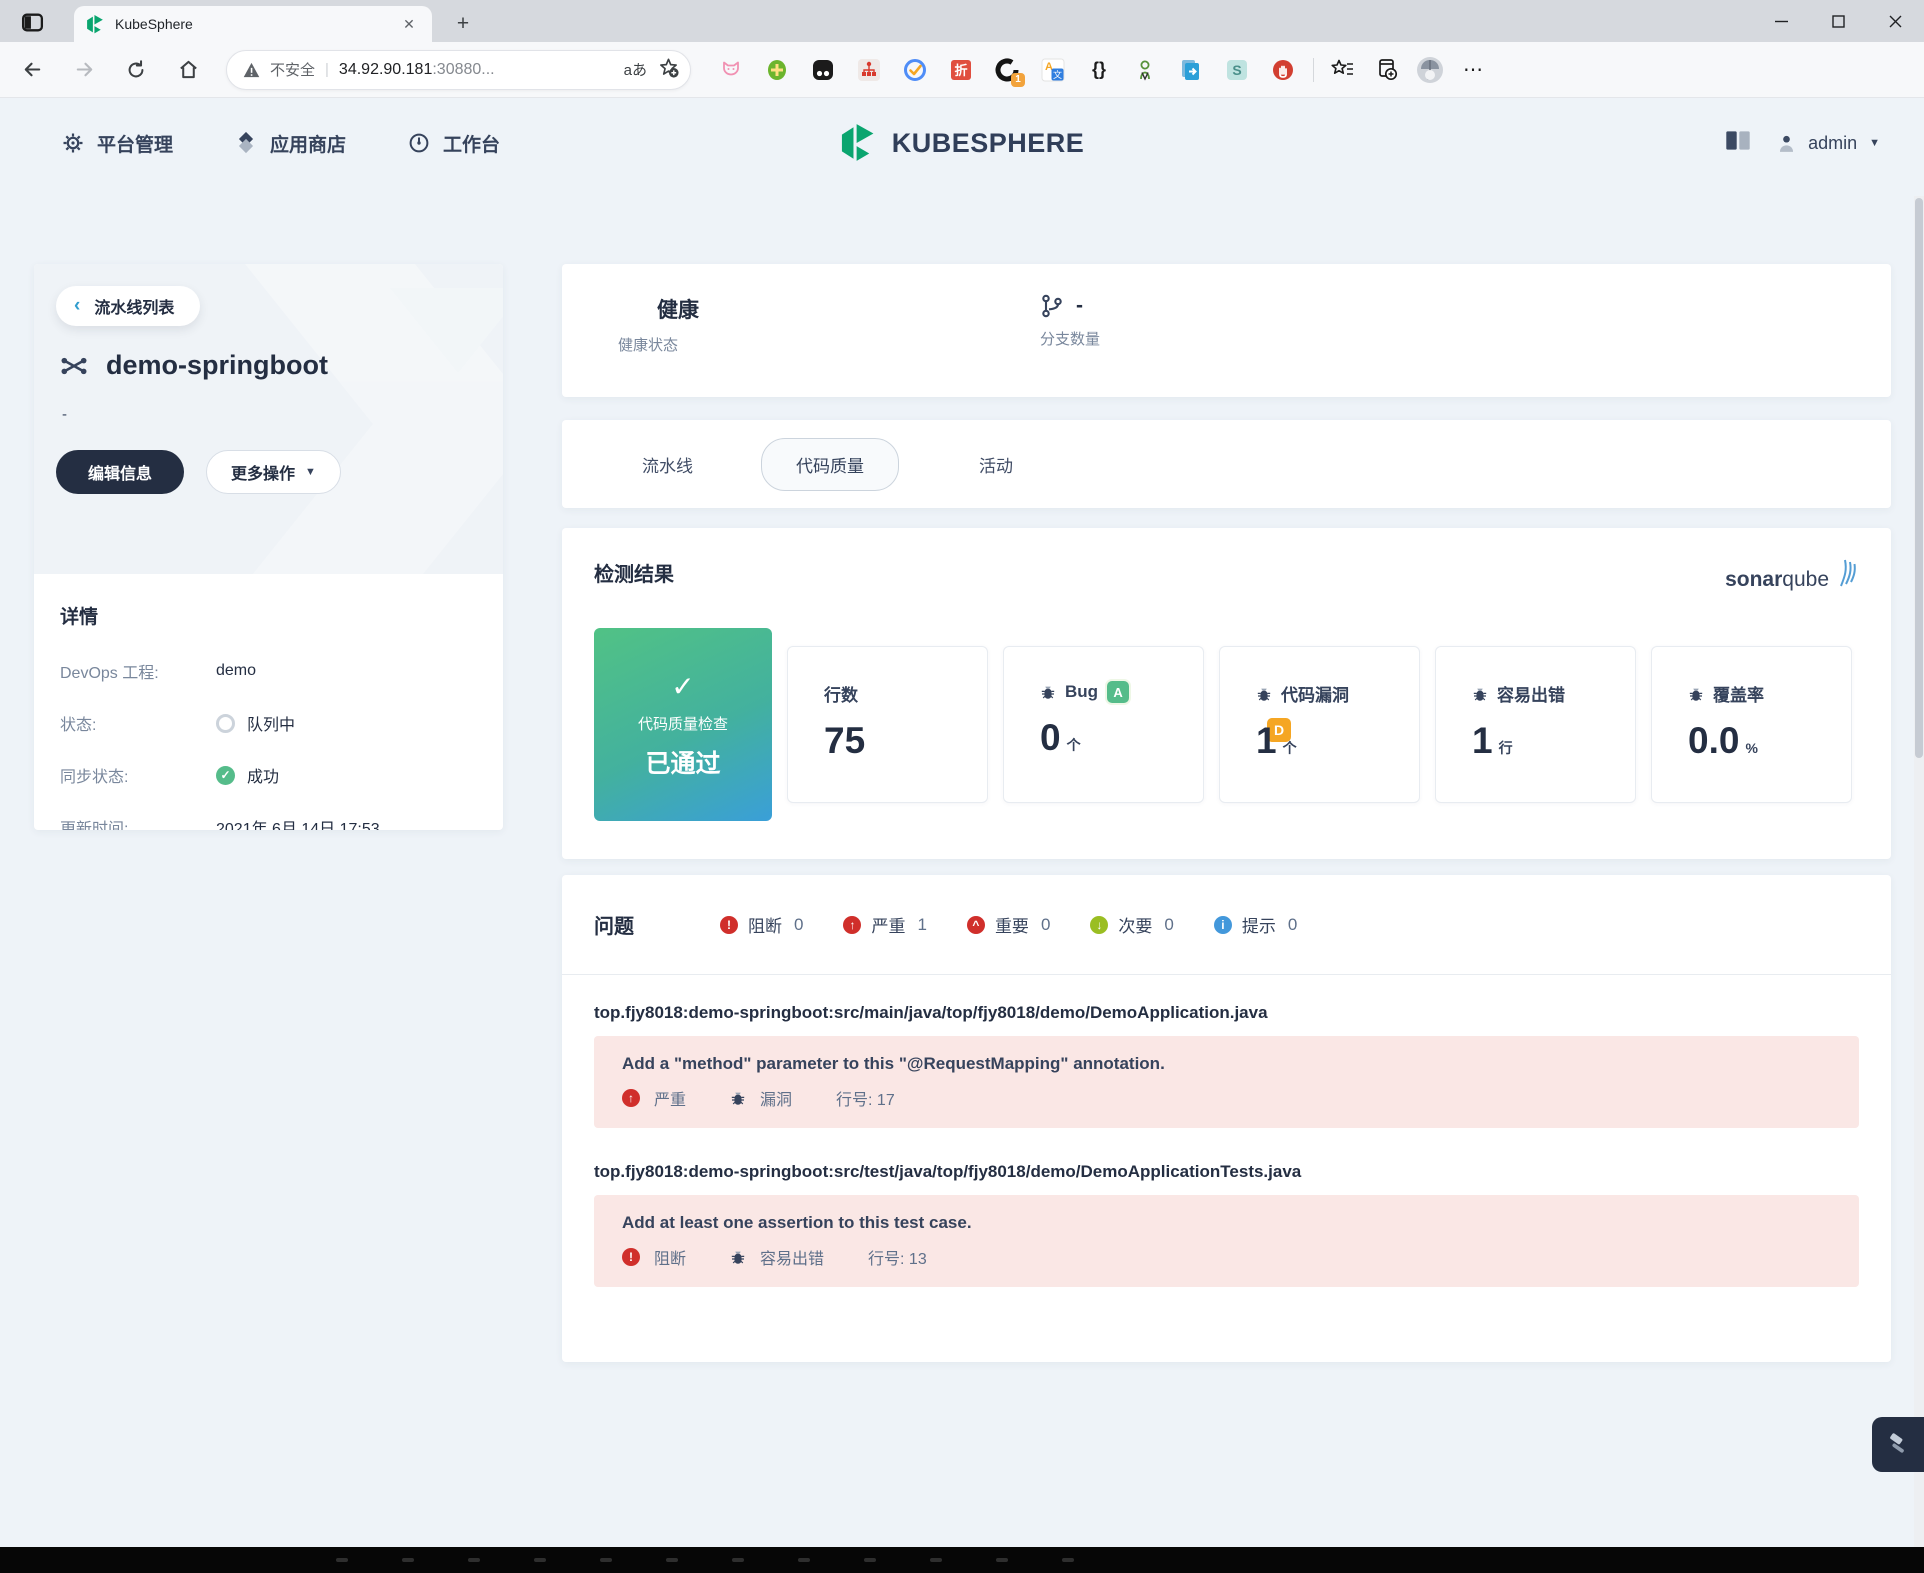  I want to click on favorite-star-icon, so click(668, 70).